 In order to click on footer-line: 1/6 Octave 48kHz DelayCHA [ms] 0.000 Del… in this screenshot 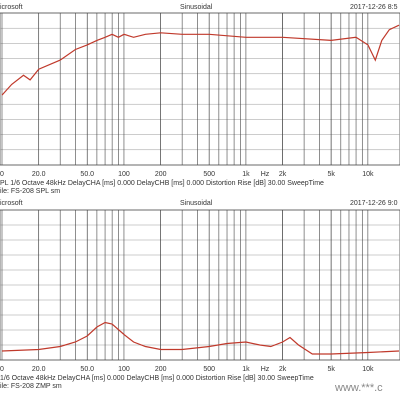, I will do `click(157, 378)`.